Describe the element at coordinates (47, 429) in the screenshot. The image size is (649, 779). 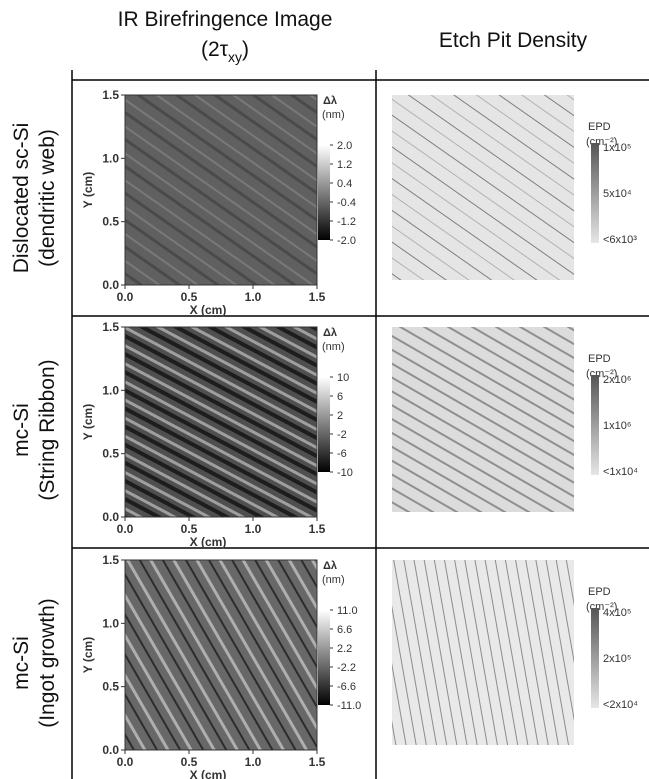
I see `row-label: (String Ribbon)` at that location.